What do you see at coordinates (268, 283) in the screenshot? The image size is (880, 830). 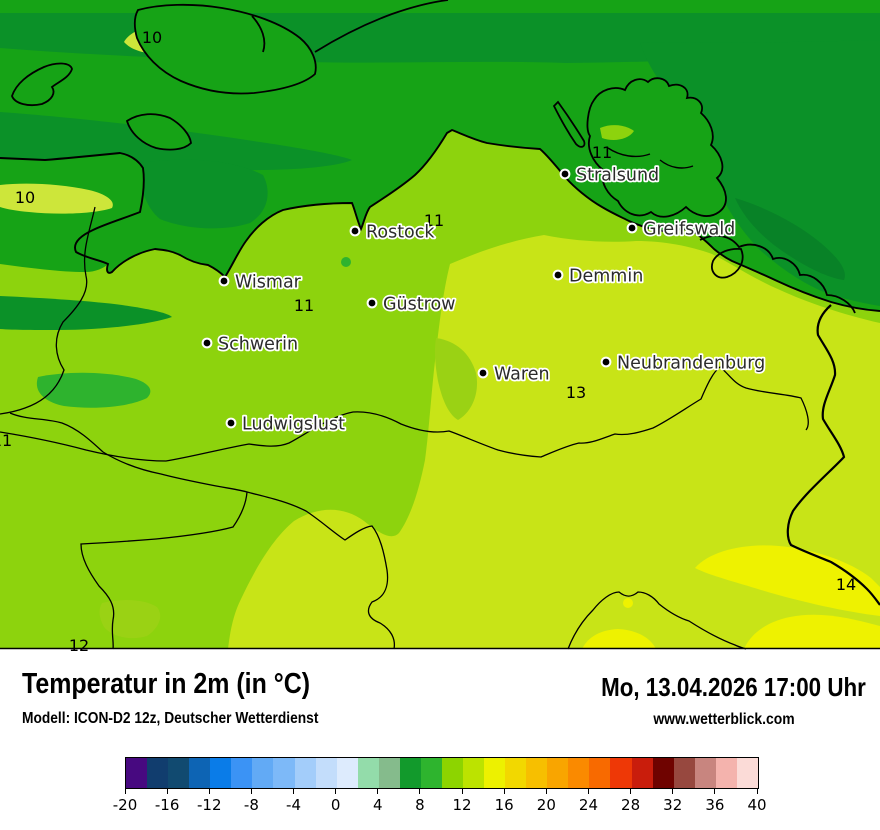 I see `city-label: Wismar` at bounding box center [268, 283].